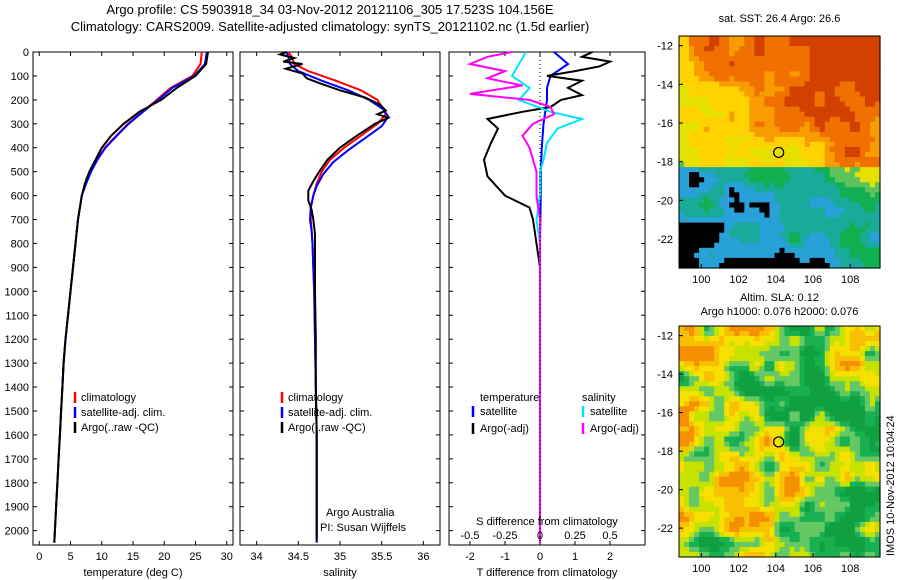 Image resolution: width=900 pixels, height=580 pixels. I want to click on map-ytick-label: -20, so click(665, 491).